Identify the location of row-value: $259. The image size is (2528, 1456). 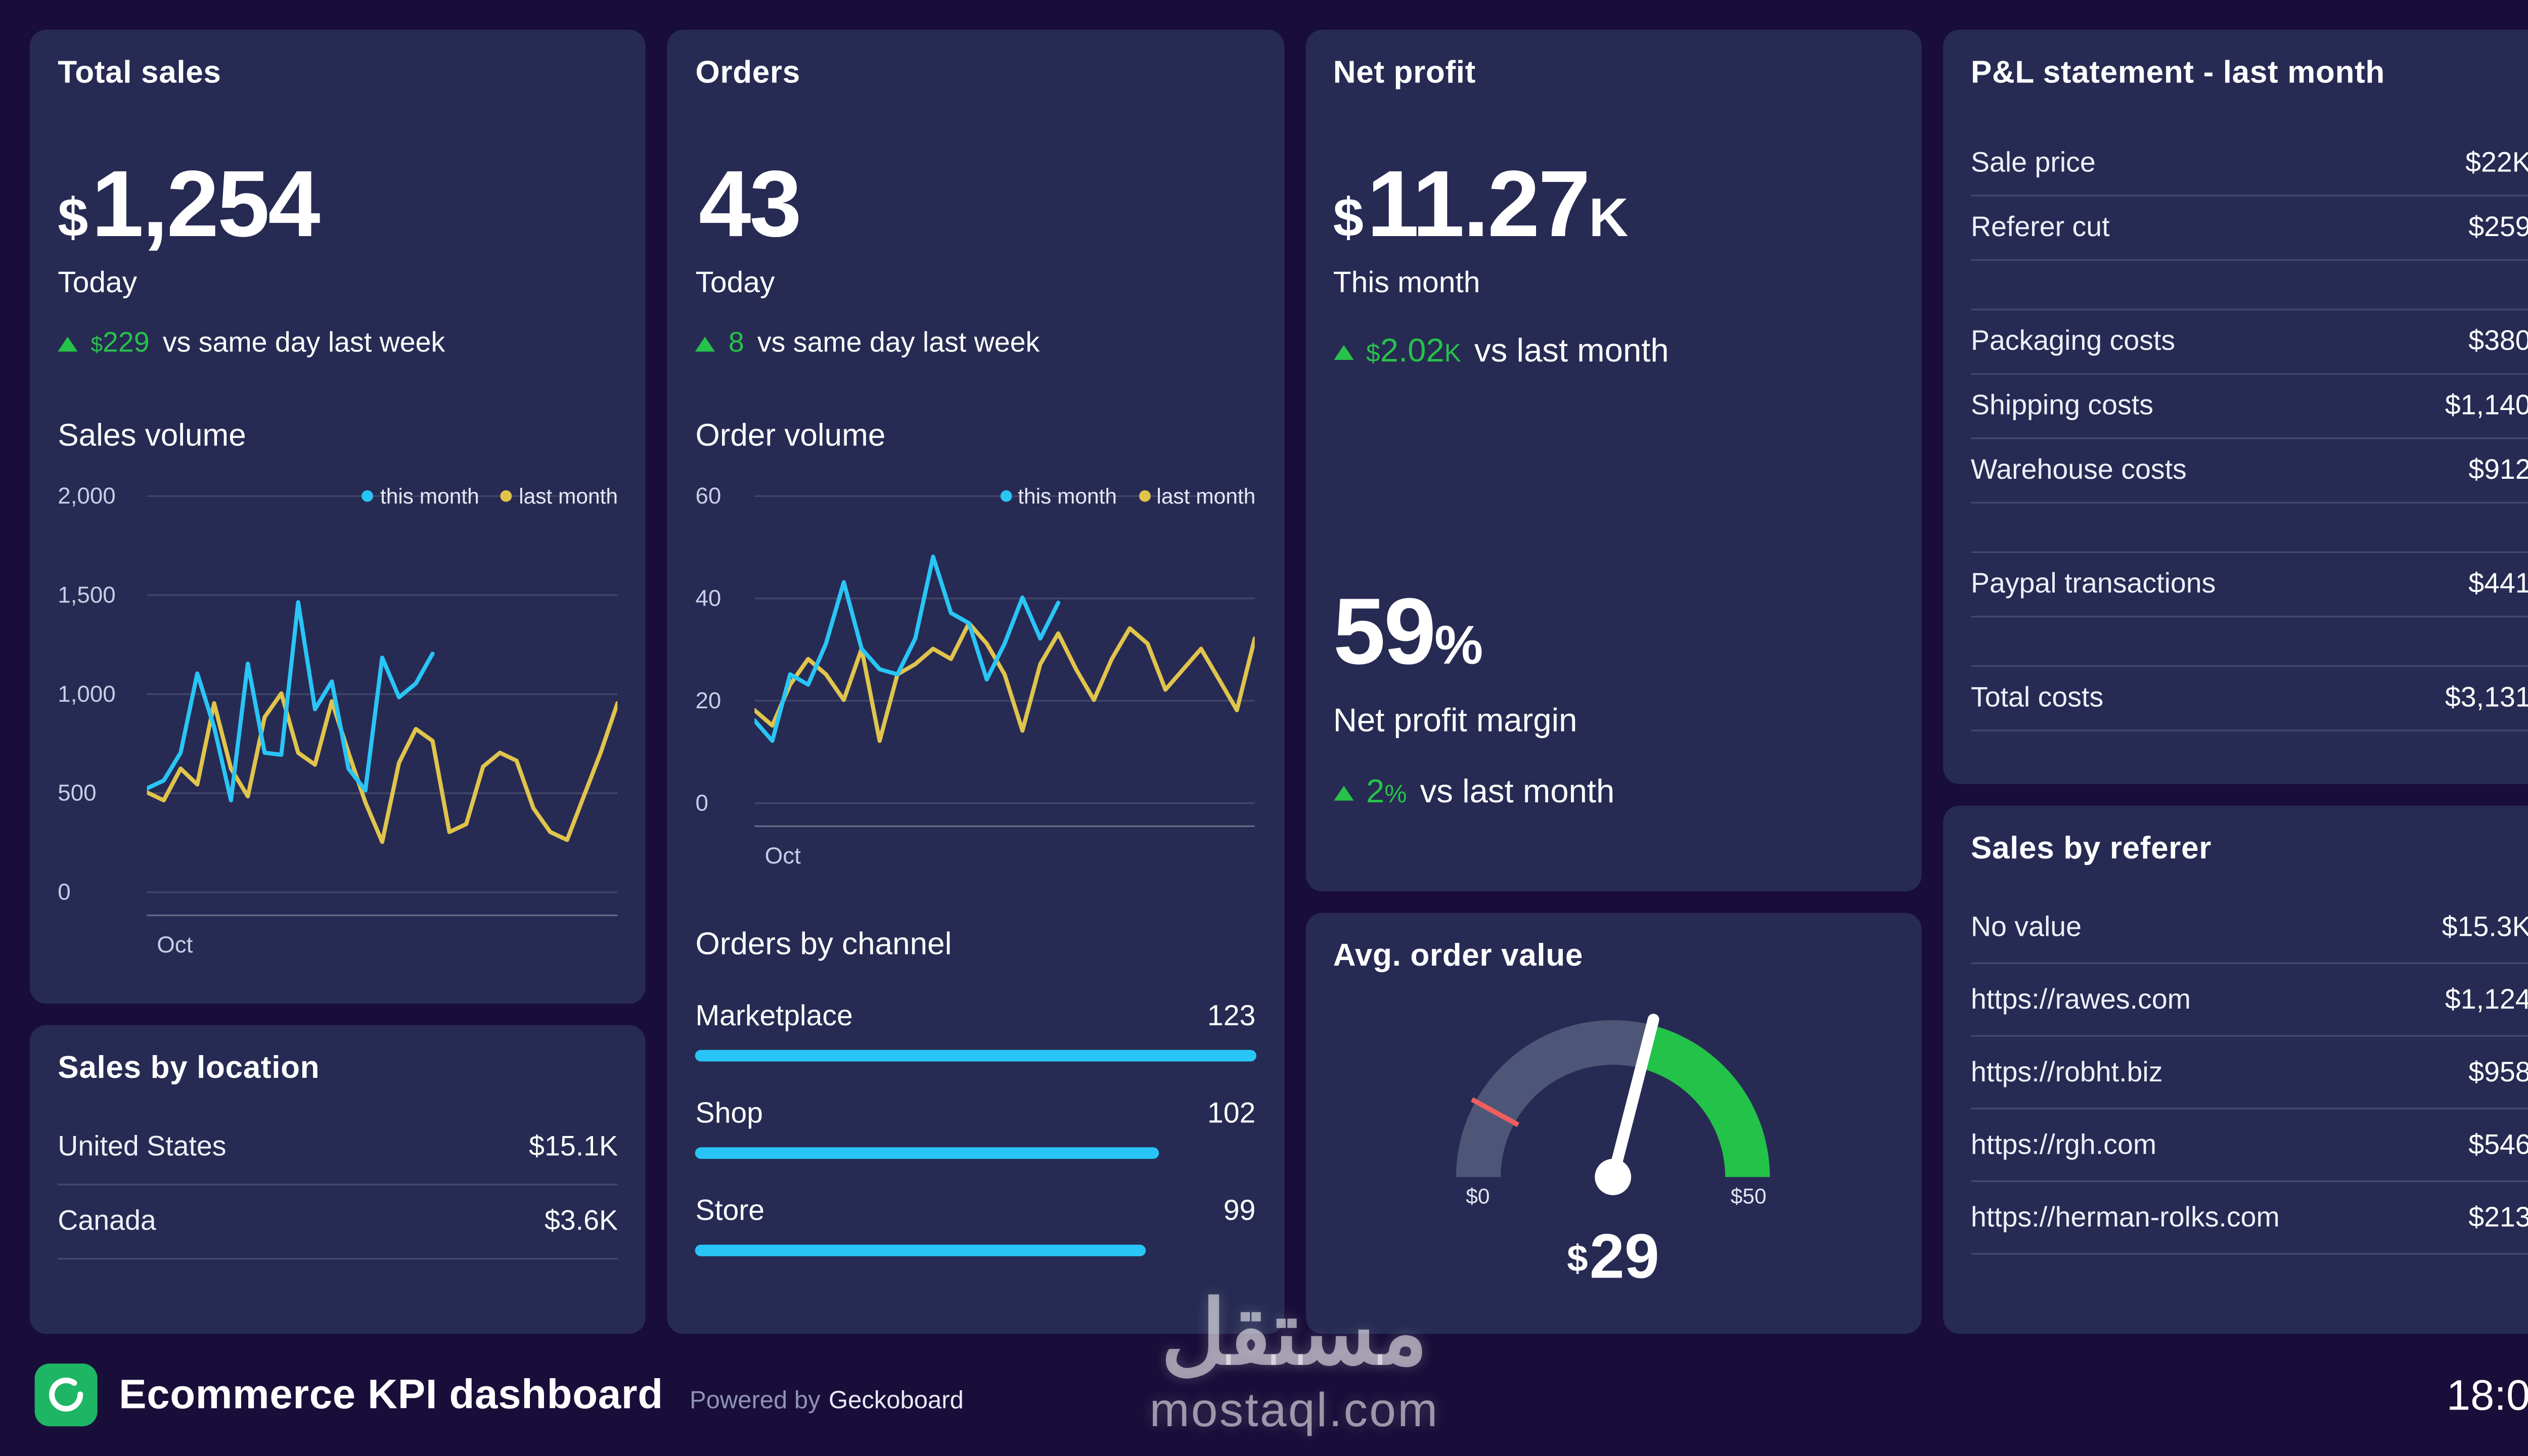
(2498, 227).